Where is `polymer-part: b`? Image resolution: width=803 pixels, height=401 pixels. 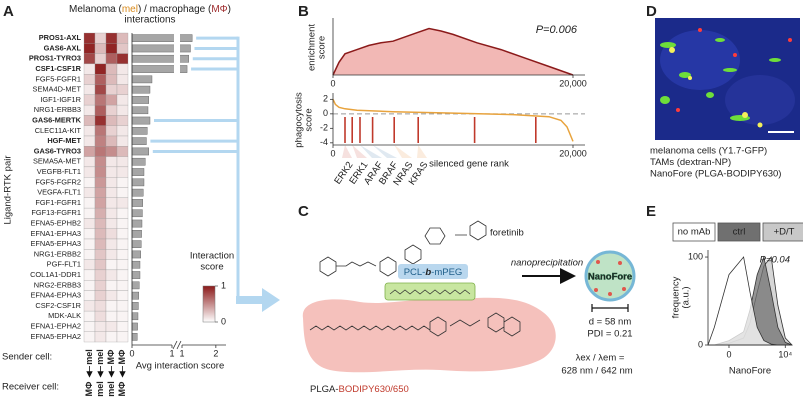 polymer-part: b is located at coordinates (428, 272).